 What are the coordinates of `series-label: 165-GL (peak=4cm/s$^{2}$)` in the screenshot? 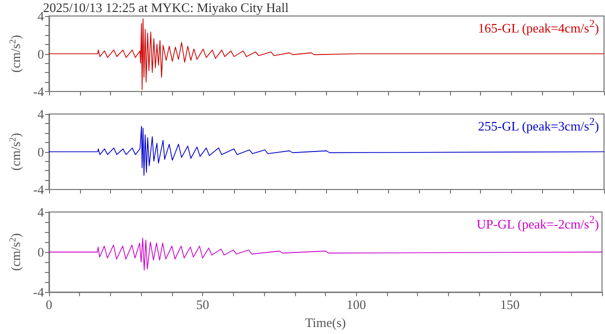 It's located at (538, 26).